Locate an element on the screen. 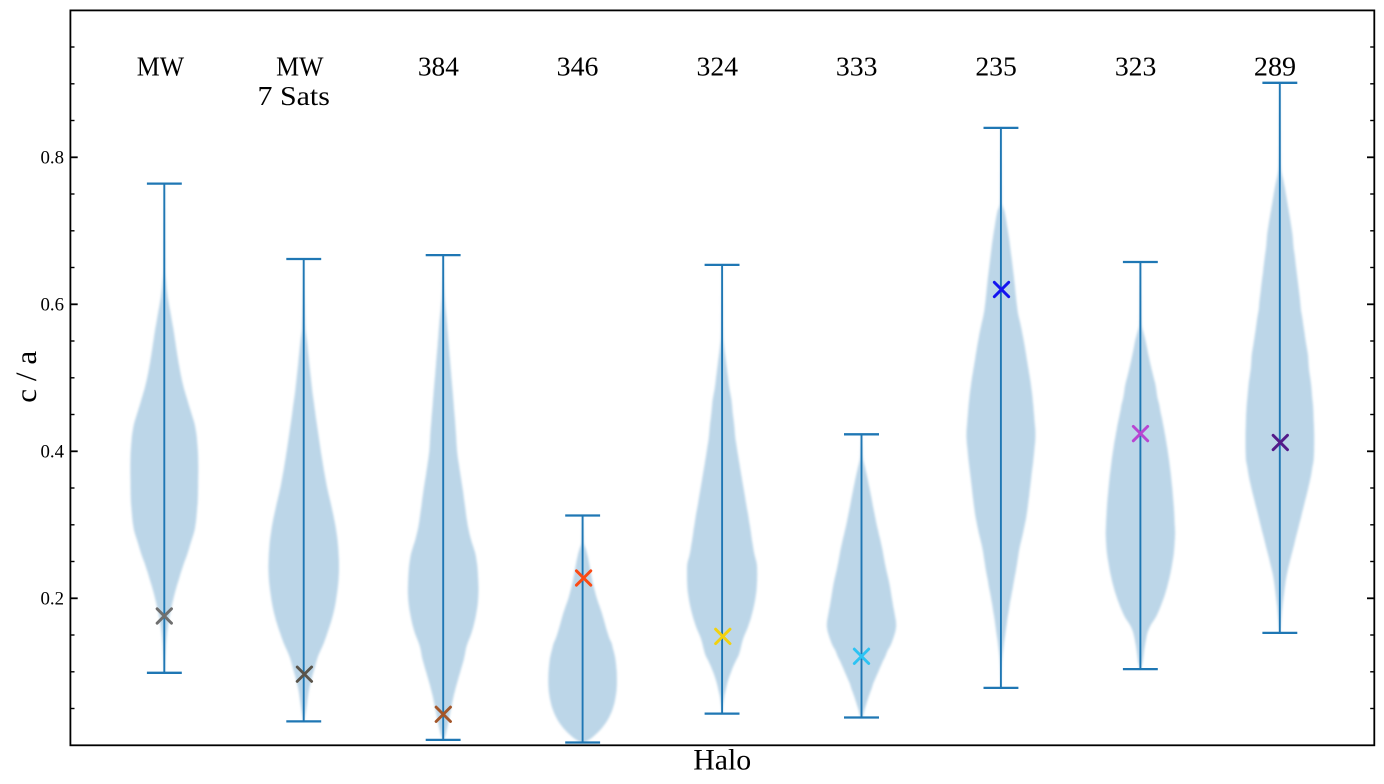 Image resolution: width=1384 pixels, height=784 pixels. svg-text: 323 is located at coordinates (1136, 67).